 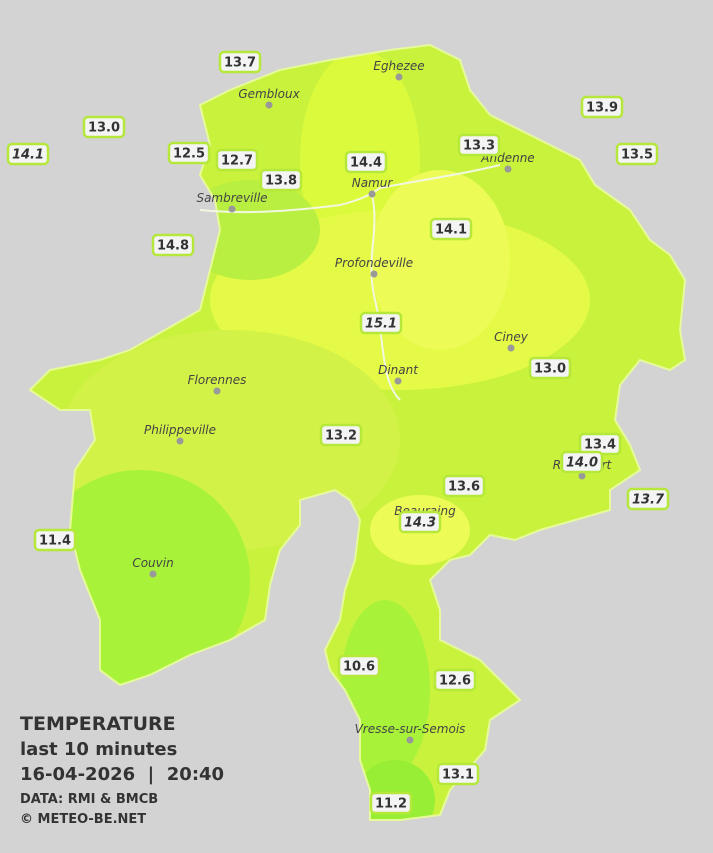 I want to click on station-value: 14.4, so click(x=366, y=163).